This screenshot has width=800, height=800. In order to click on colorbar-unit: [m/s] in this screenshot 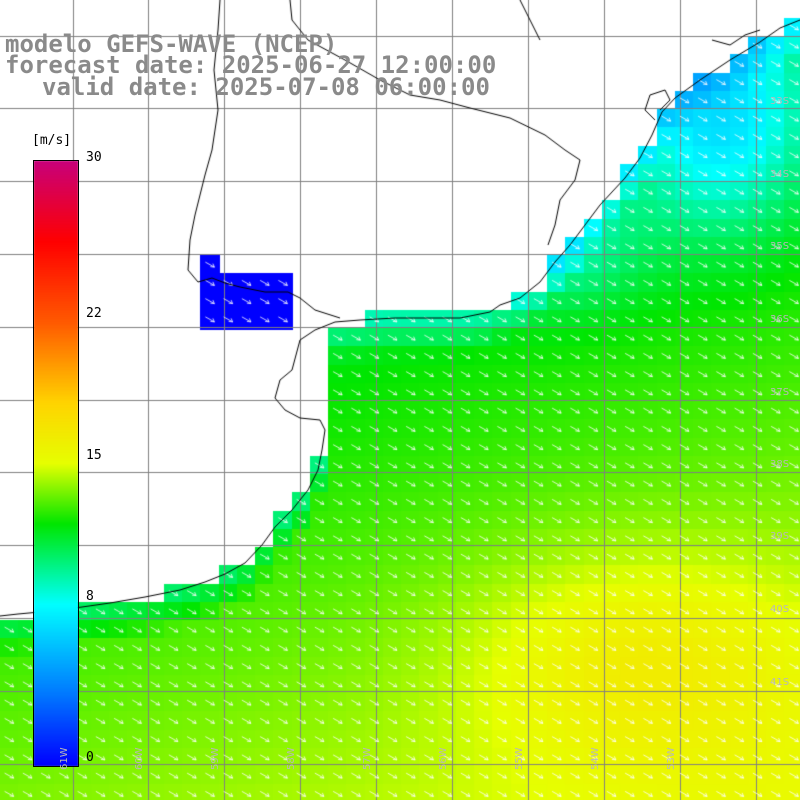, I will do `click(52, 140)`.